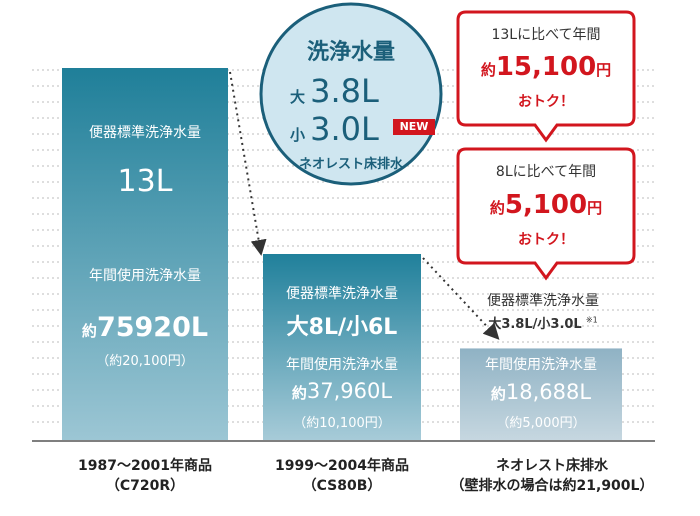 This screenshot has height=516, width=700. I want to click on bar1-annual-yen: （約20,100円）, so click(145, 361).